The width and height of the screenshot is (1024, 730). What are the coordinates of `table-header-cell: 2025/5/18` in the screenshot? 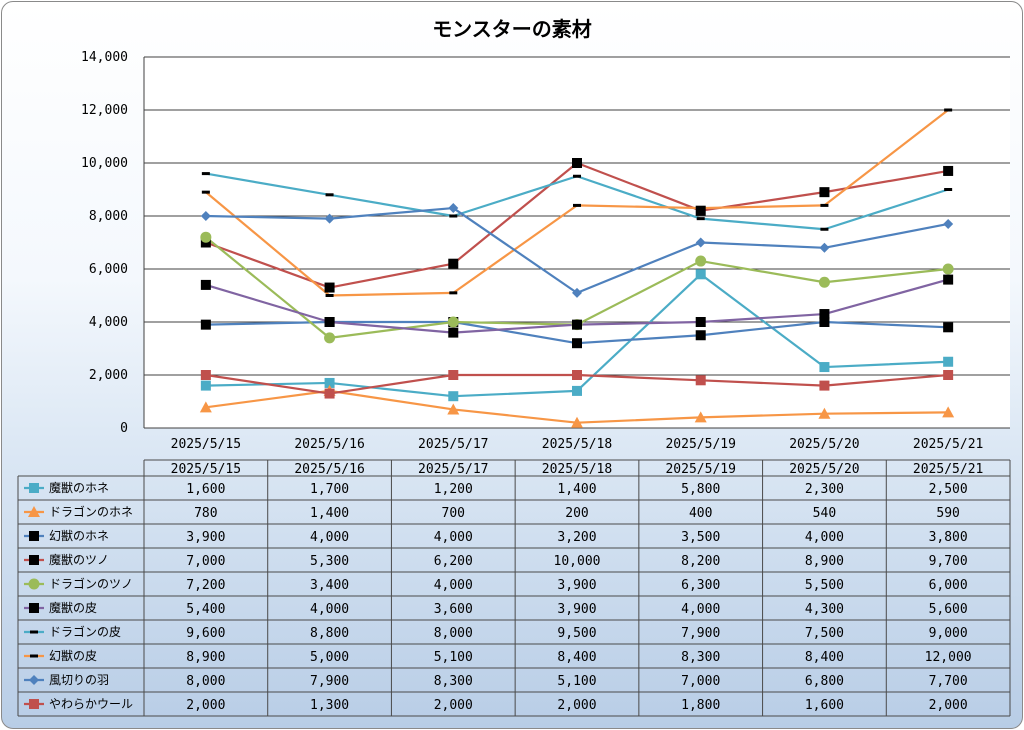 It's located at (577, 469).